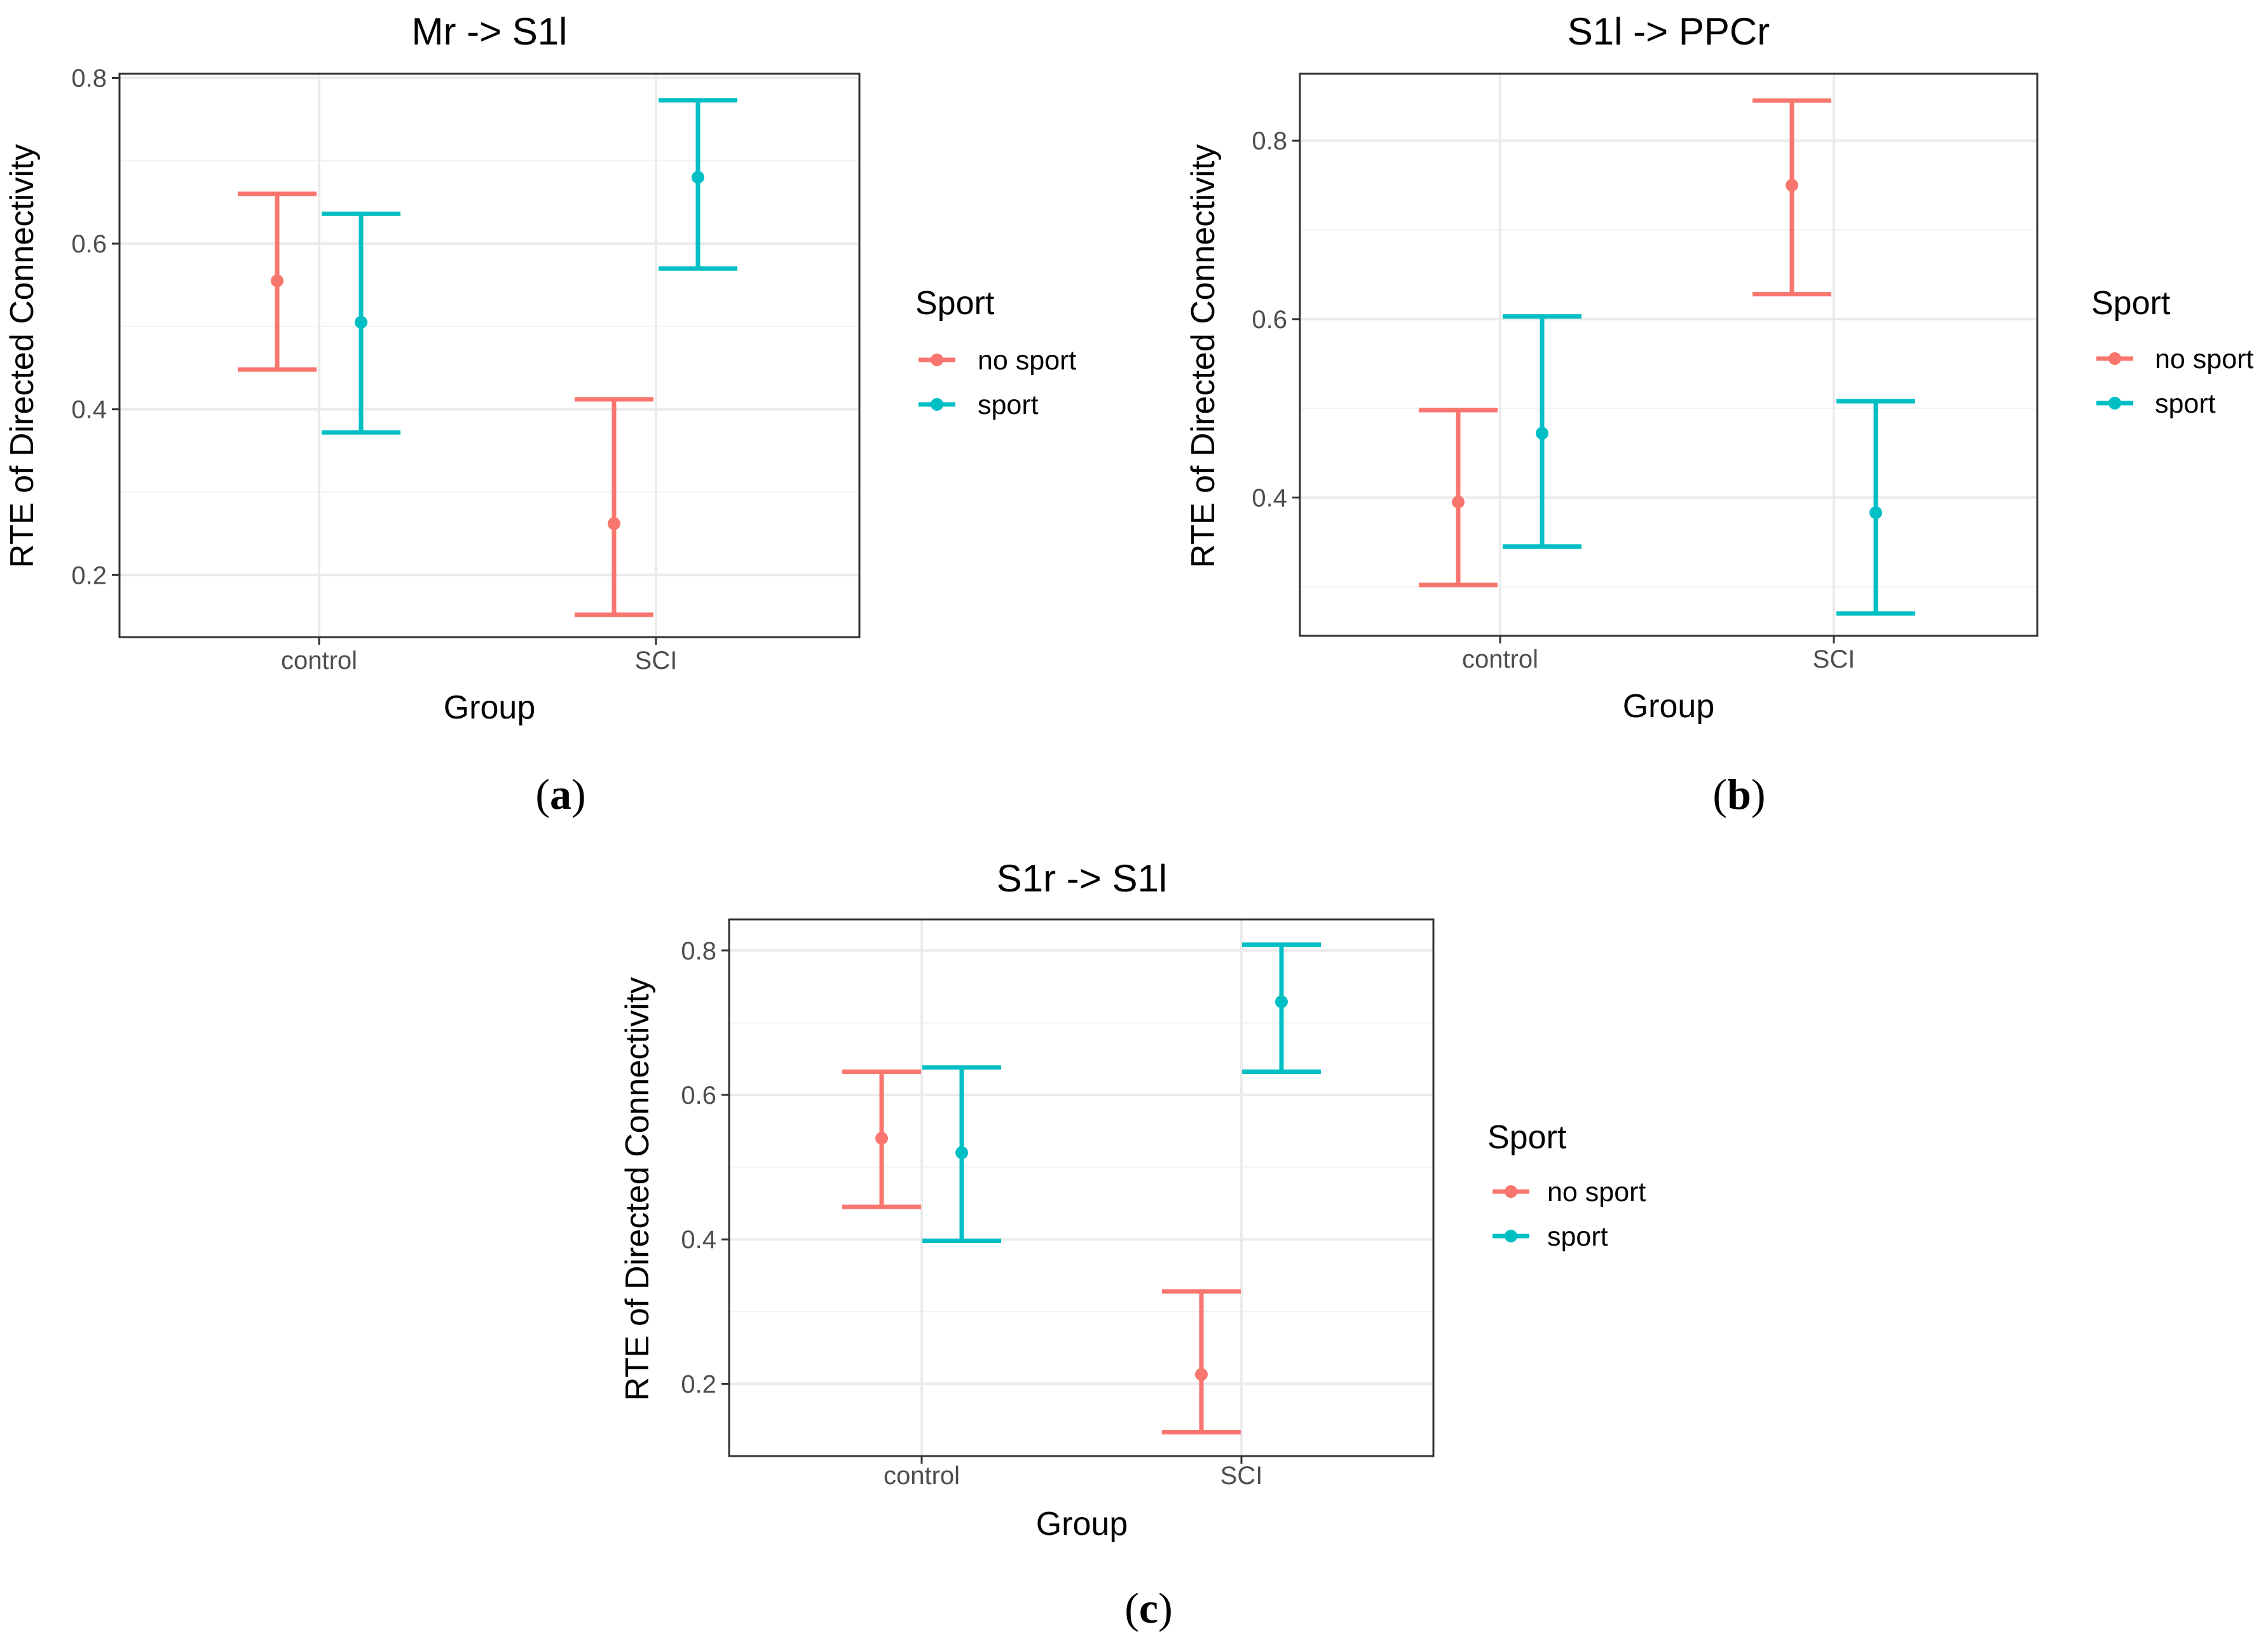  What do you see at coordinates (560, 794) in the screenshot?
I see `panel-caption-a: (a)` at bounding box center [560, 794].